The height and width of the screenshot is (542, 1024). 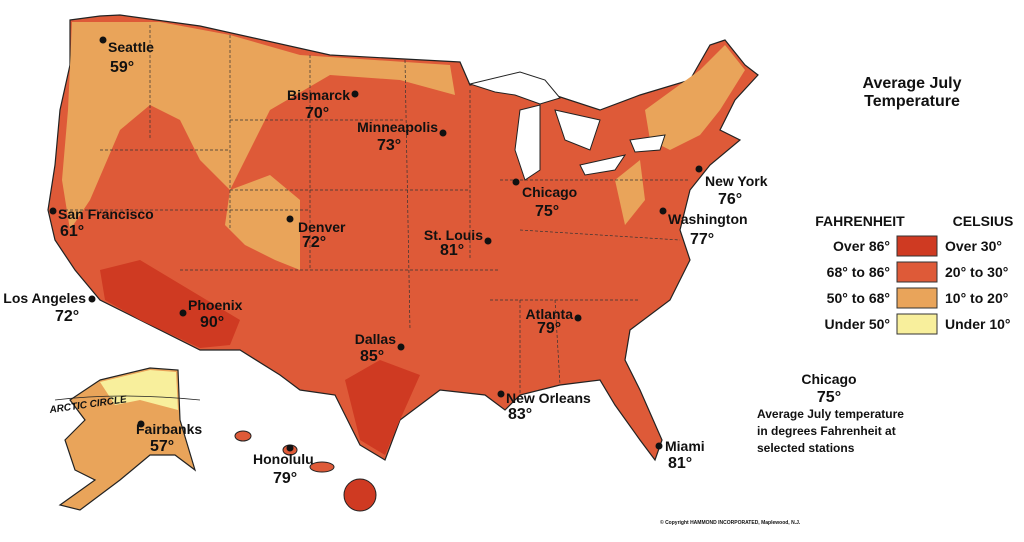 What do you see at coordinates (520, 414) in the screenshot?
I see `city-temp: 83°` at bounding box center [520, 414].